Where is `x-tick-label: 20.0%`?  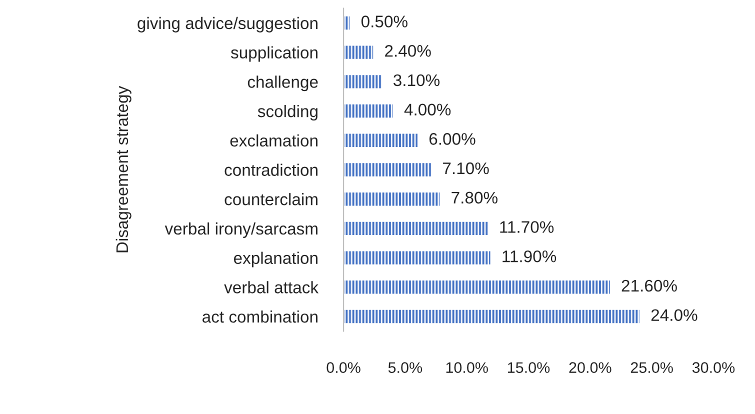 x-tick-label: 20.0% is located at coordinates (590, 367).